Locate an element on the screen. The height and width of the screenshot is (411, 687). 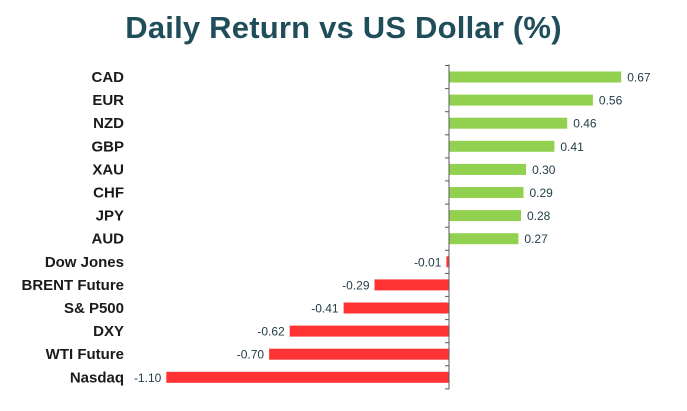
axis-layer is located at coordinates (447, 227).